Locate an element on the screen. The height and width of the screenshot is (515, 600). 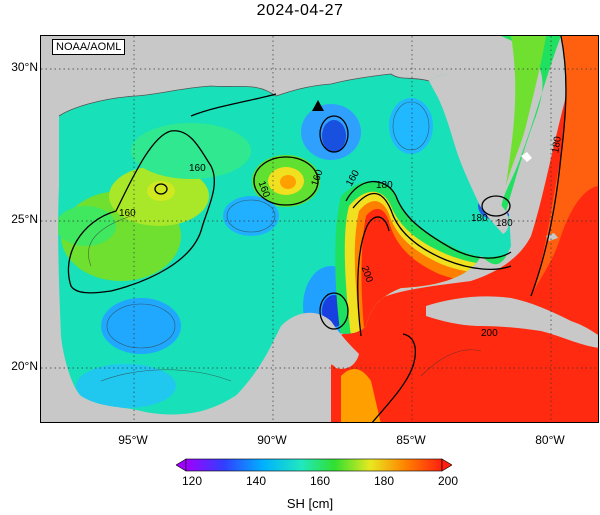
lat-label: 25°N is located at coordinates (24, 219).